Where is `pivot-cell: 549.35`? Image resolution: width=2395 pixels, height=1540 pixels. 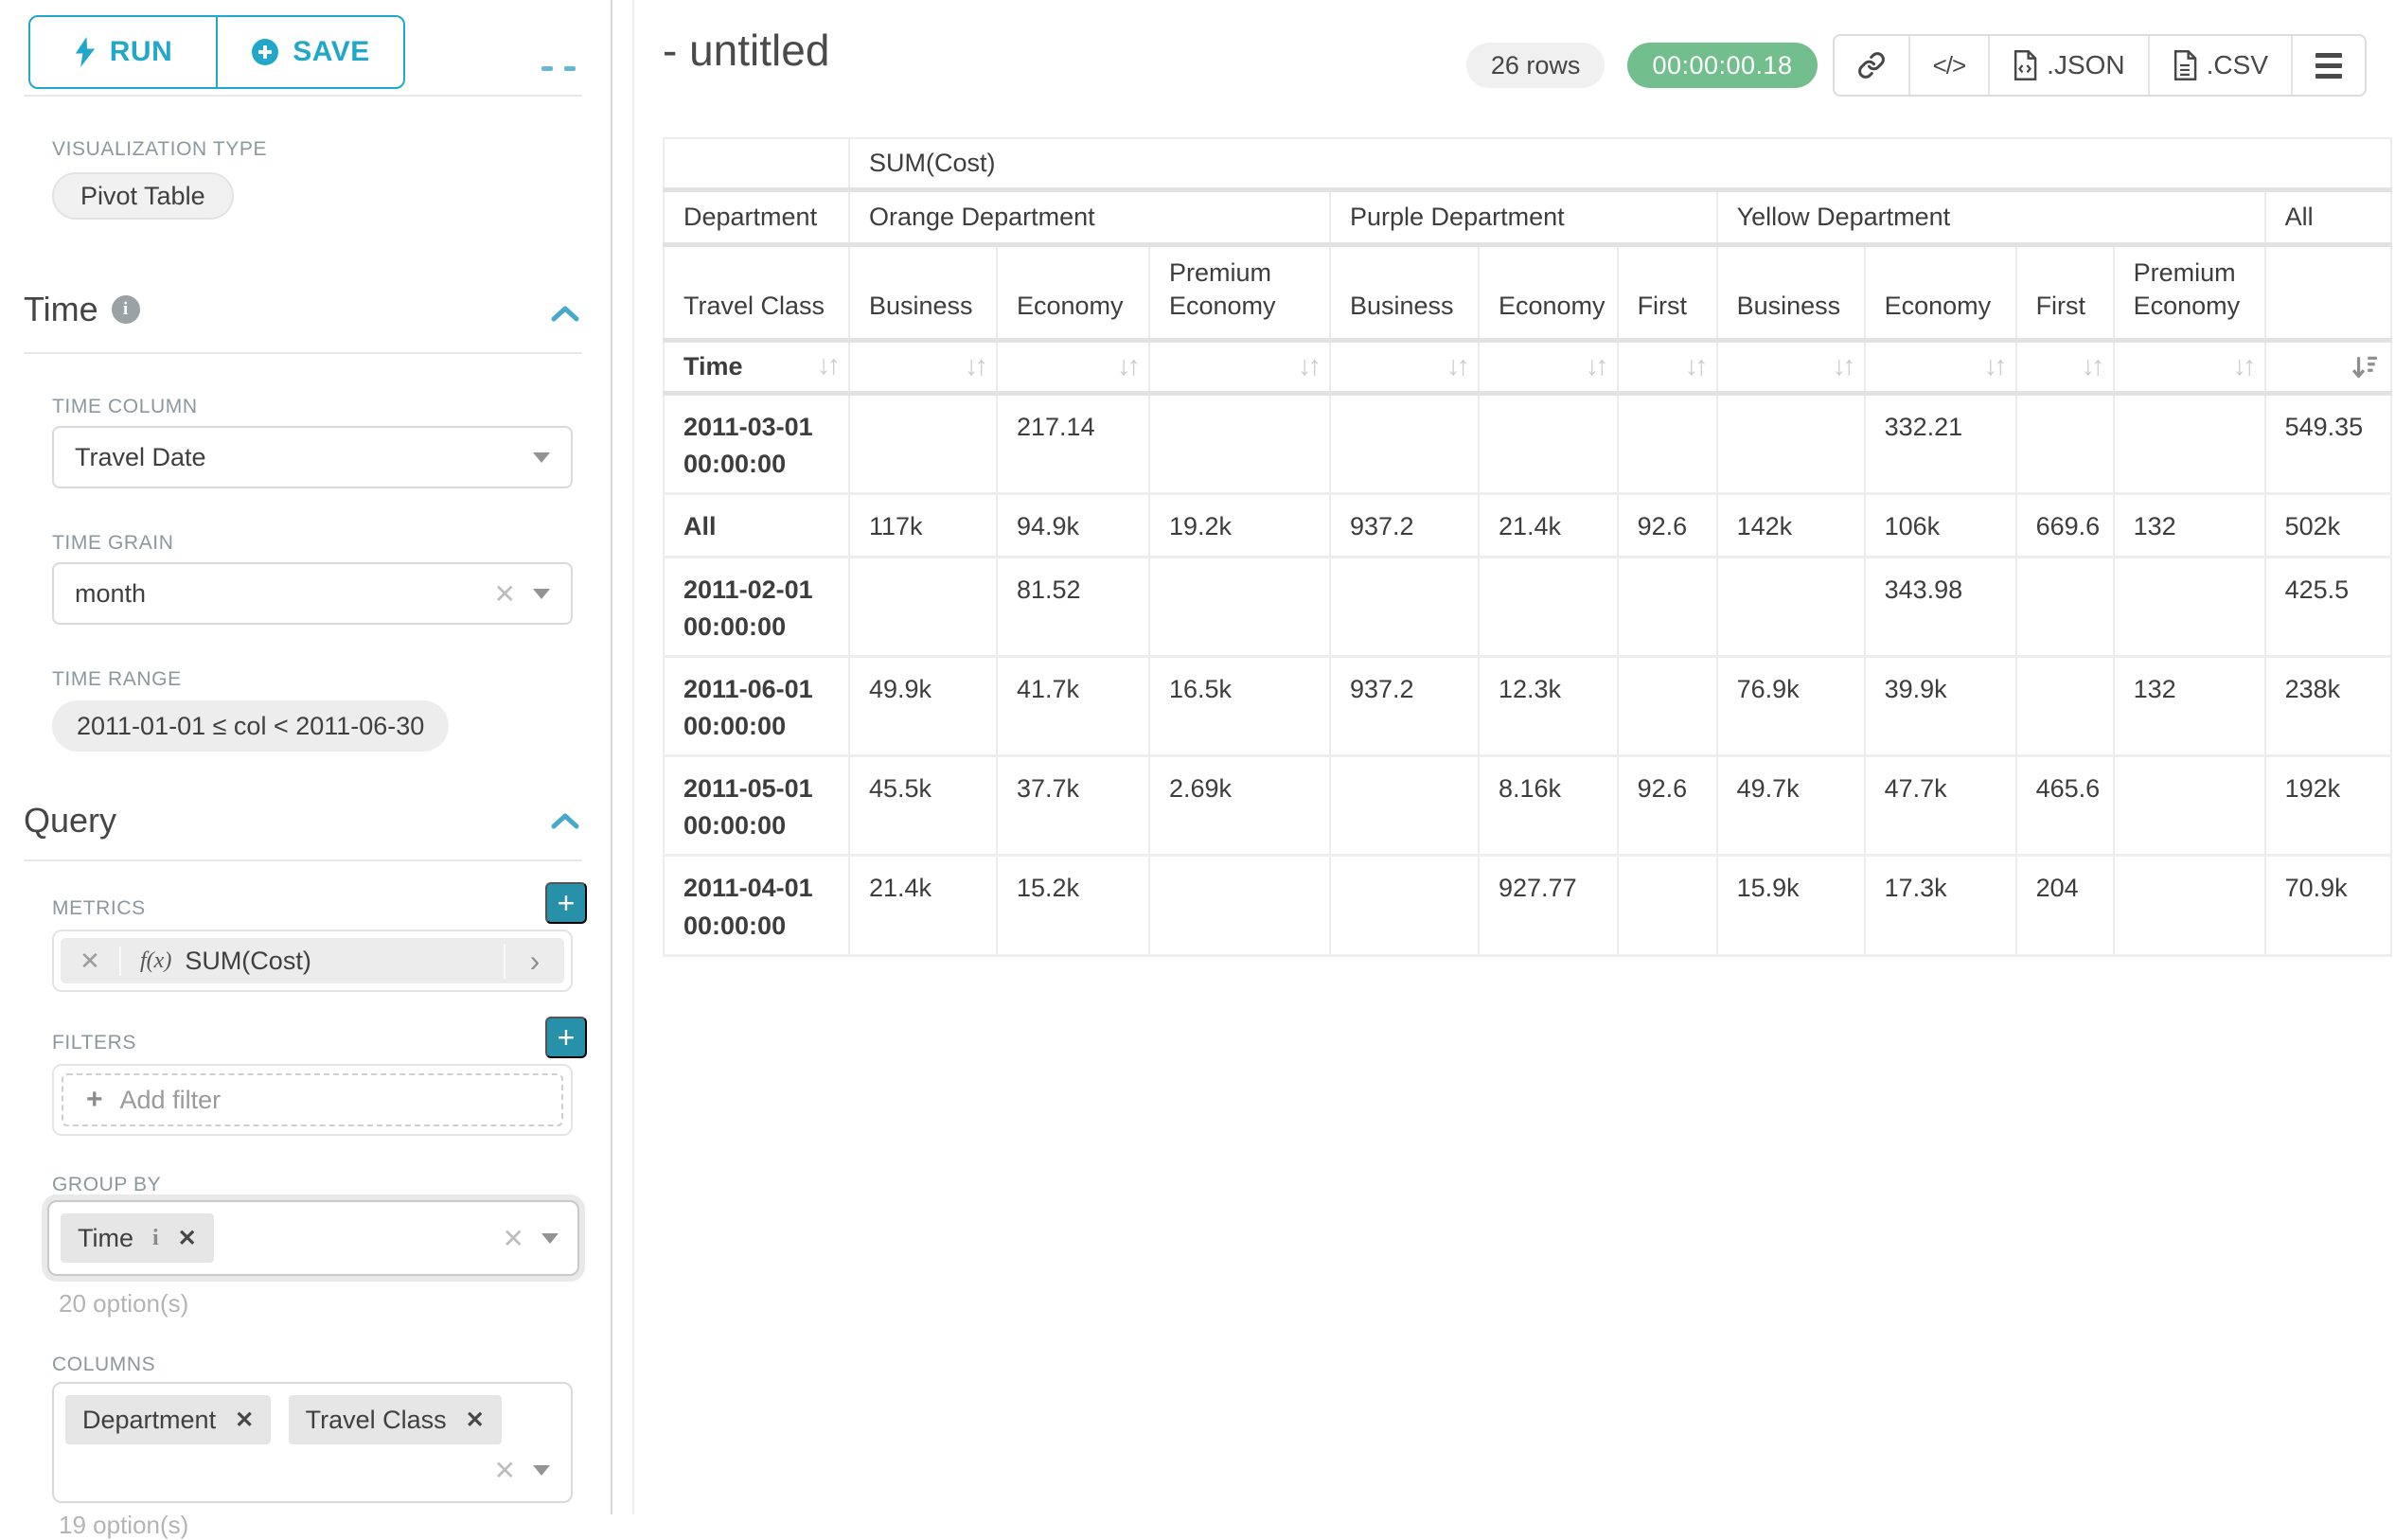 pivot-cell: 549.35 is located at coordinates (2327, 444).